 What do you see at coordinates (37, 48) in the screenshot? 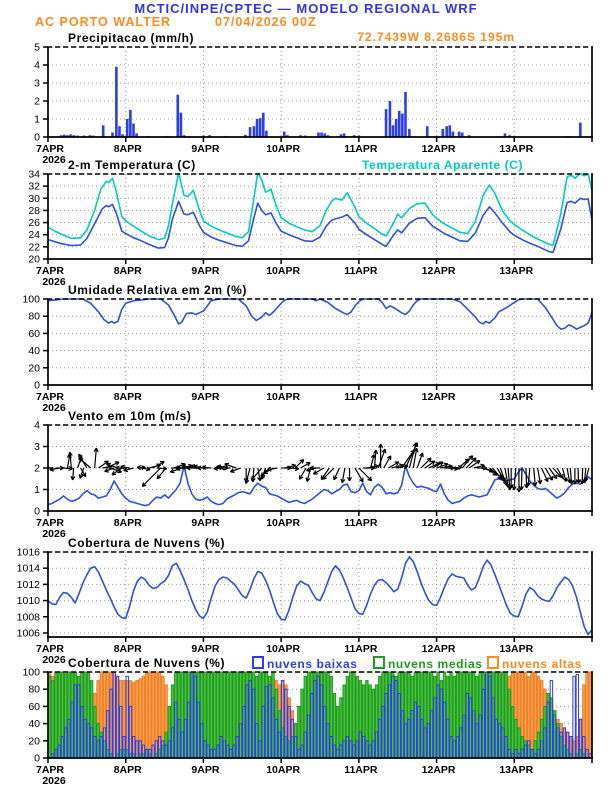
I see `svg-text: 5` at bounding box center [37, 48].